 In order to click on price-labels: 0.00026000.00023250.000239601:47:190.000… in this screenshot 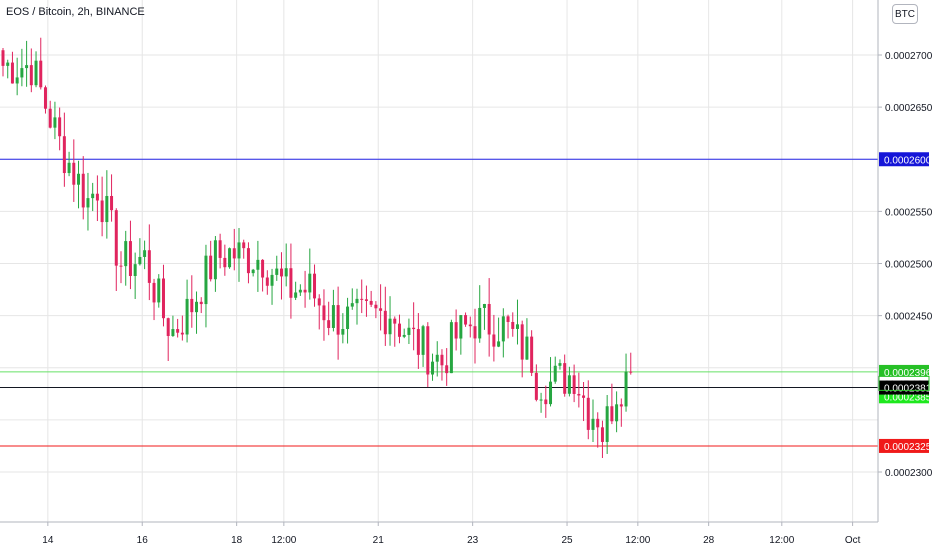, I will do `click(905, 302)`.